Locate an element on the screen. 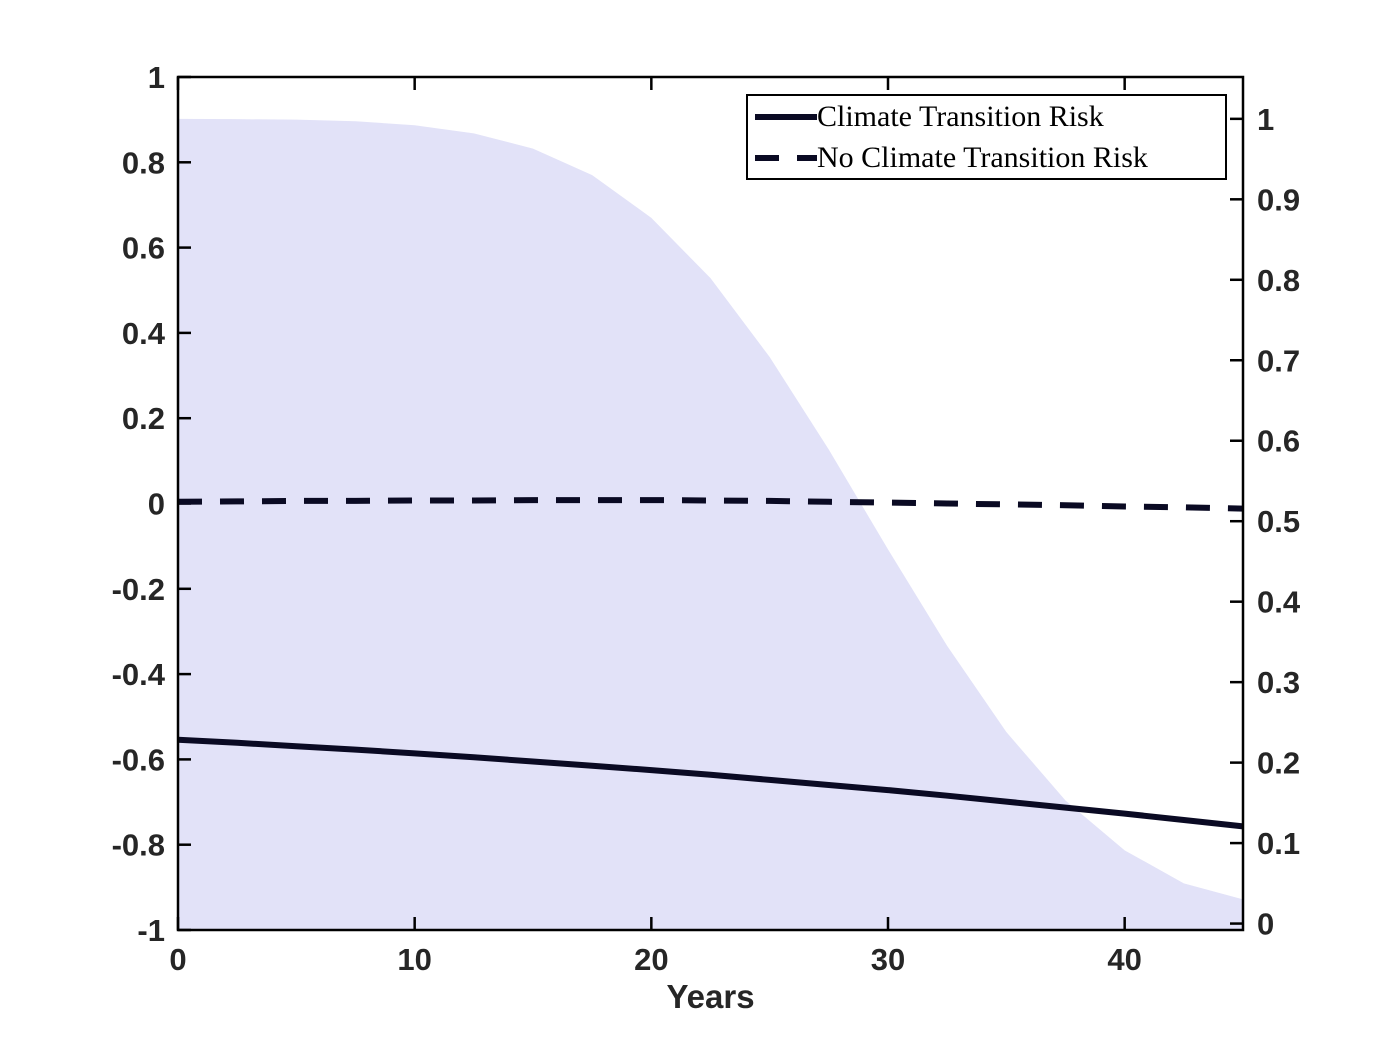  x-axis-tick-label: 0 is located at coordinates (177, 959).